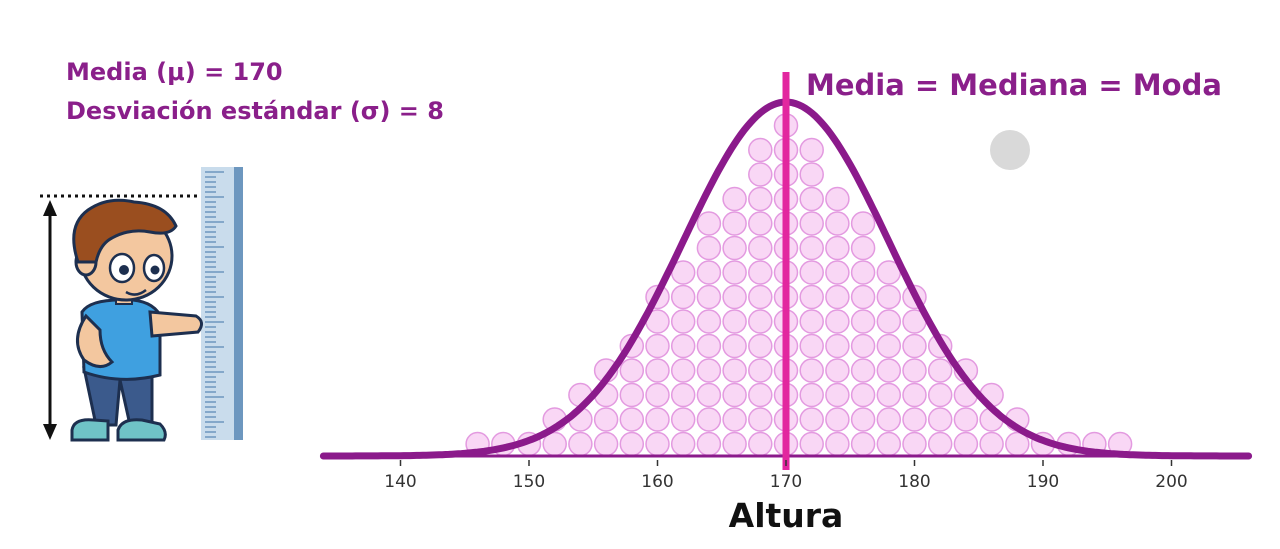  I want to click on x-tick-label: 180, so click(914, 482).